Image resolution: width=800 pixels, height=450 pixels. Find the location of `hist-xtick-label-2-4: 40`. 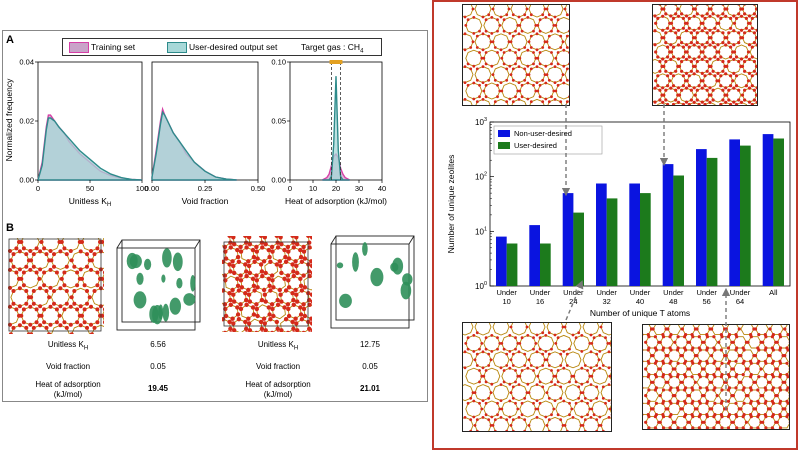

hist-xtick-label-2-4: 40 is located at coordinates (382, 188).